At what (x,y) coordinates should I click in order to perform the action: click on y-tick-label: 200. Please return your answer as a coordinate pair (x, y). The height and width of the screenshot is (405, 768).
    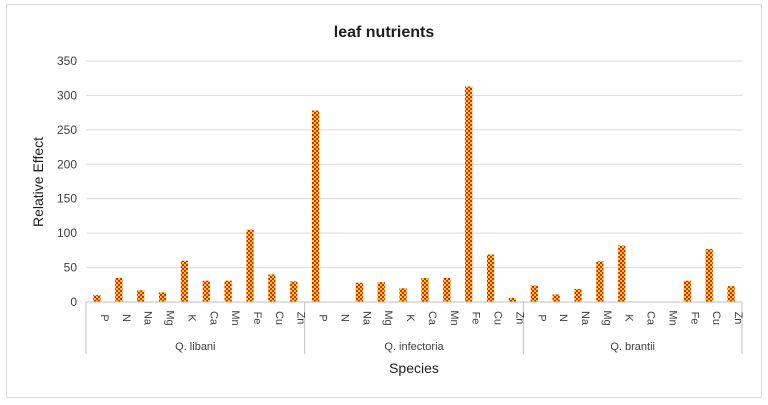
    Looking at the image, I should click on (67, 164).